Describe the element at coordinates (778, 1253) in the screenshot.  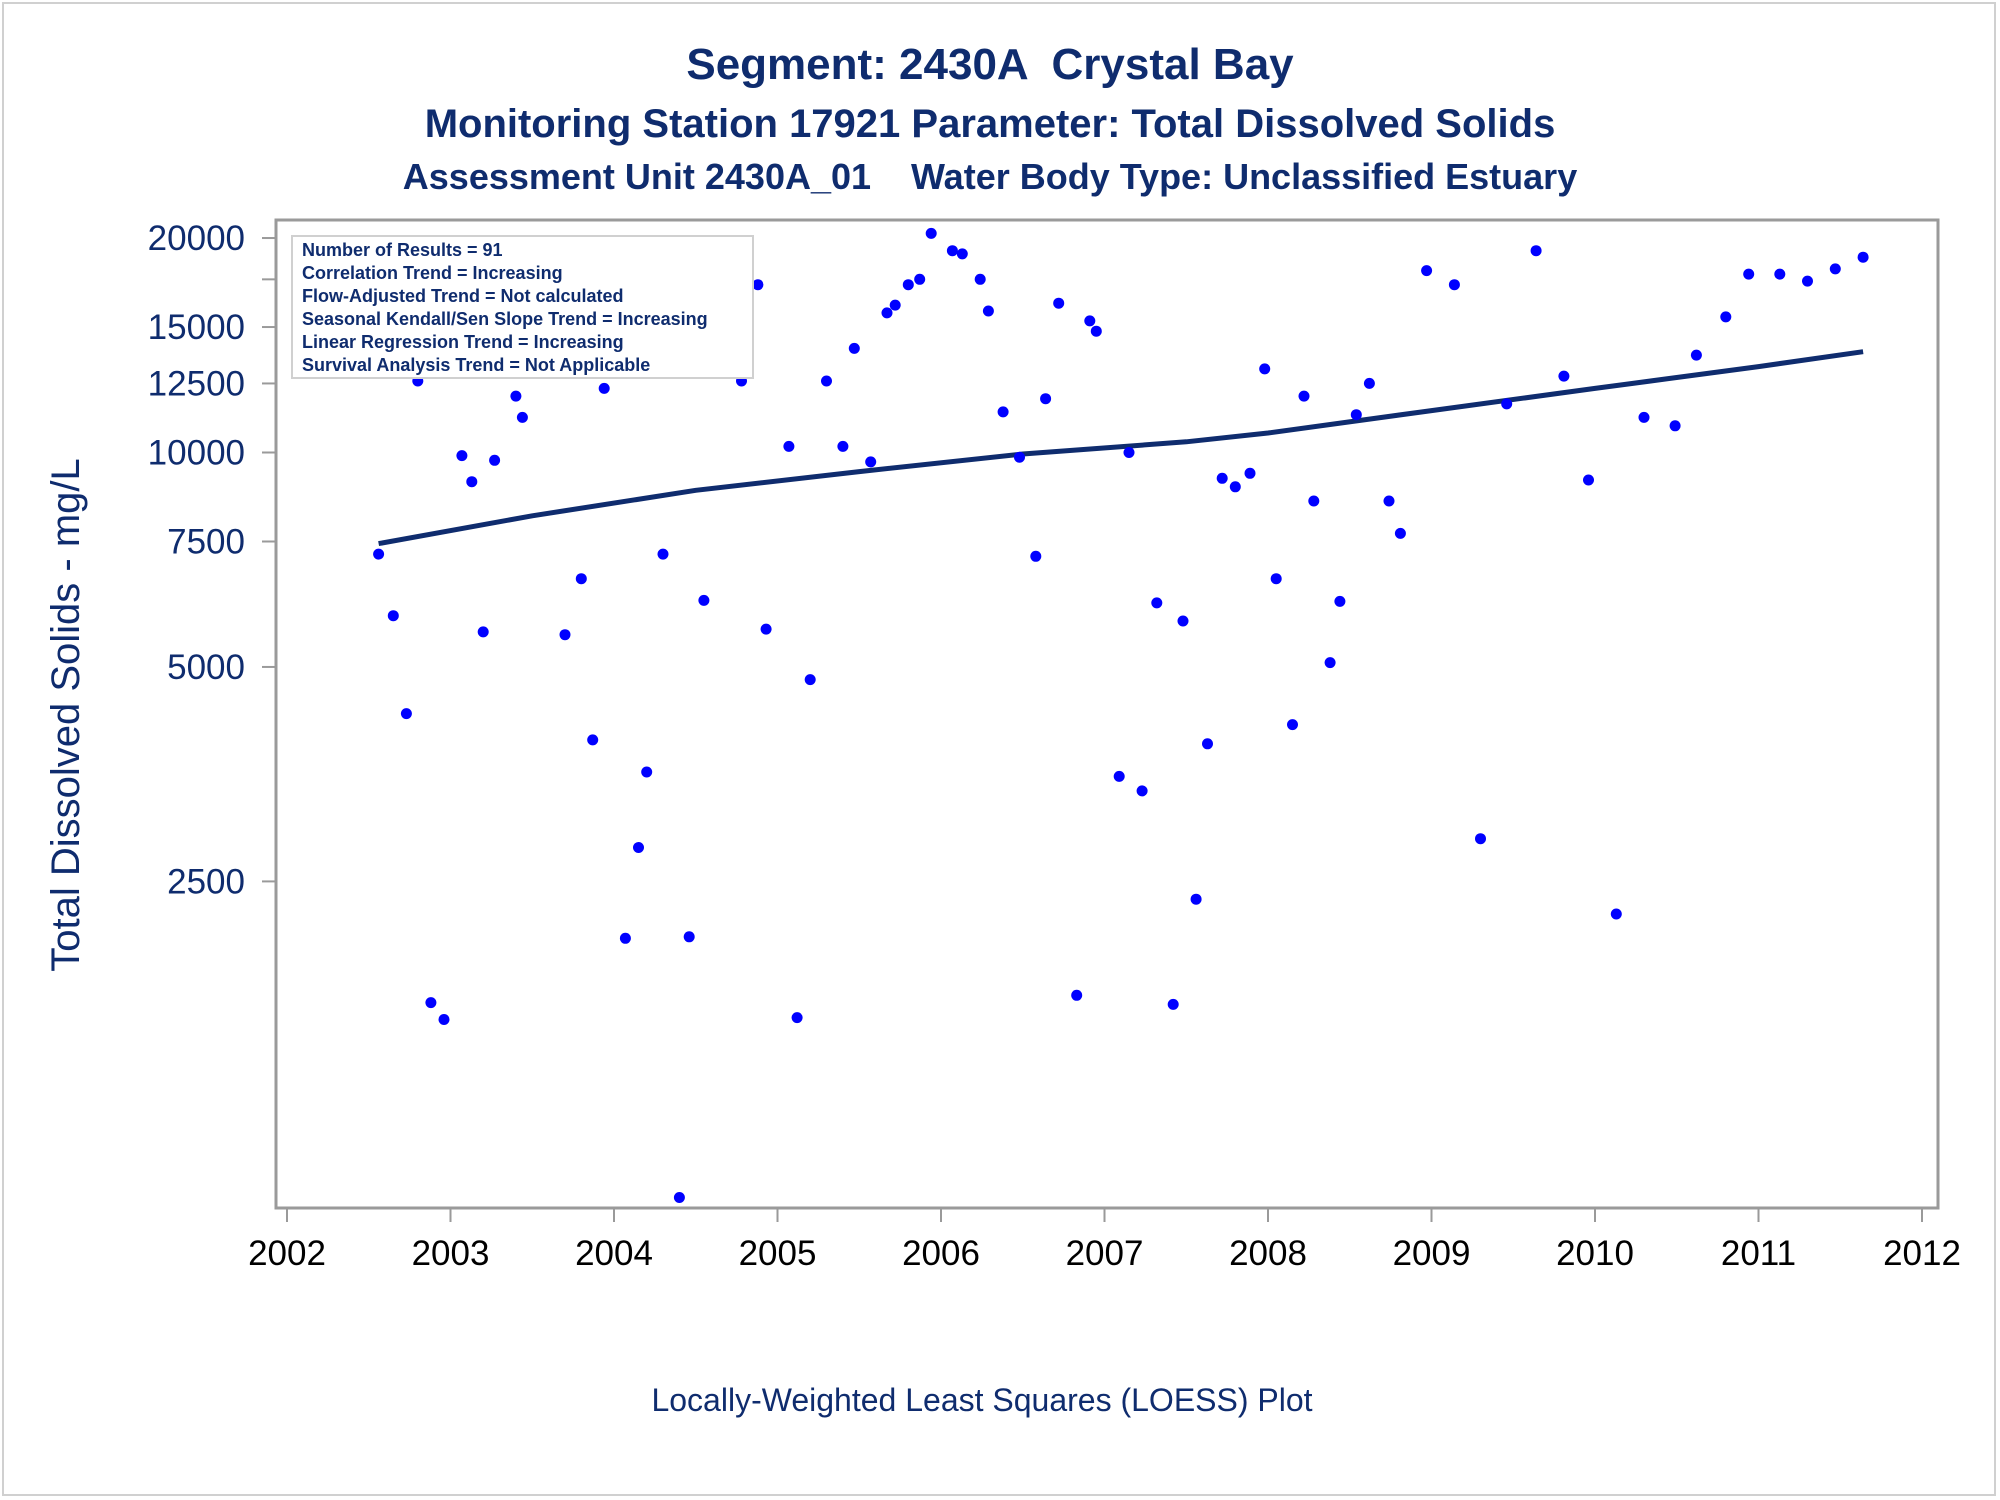
I see `x-tick-label: 2005` at that location.